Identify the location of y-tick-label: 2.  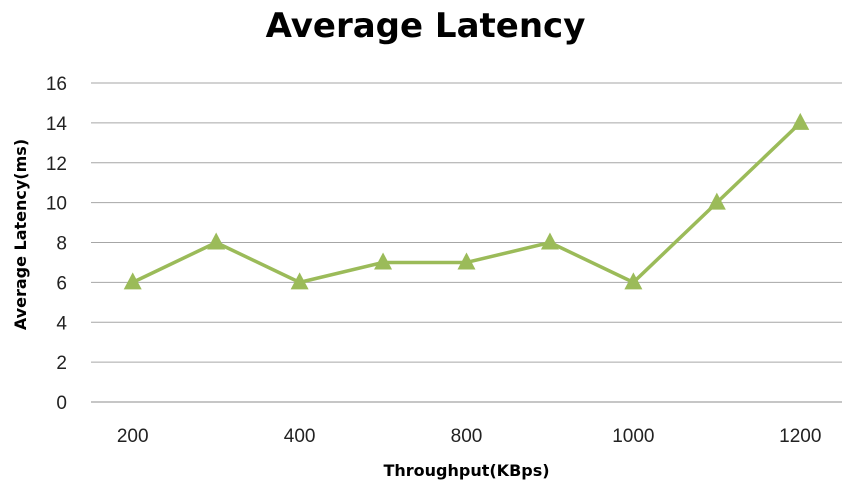
(61, 363).